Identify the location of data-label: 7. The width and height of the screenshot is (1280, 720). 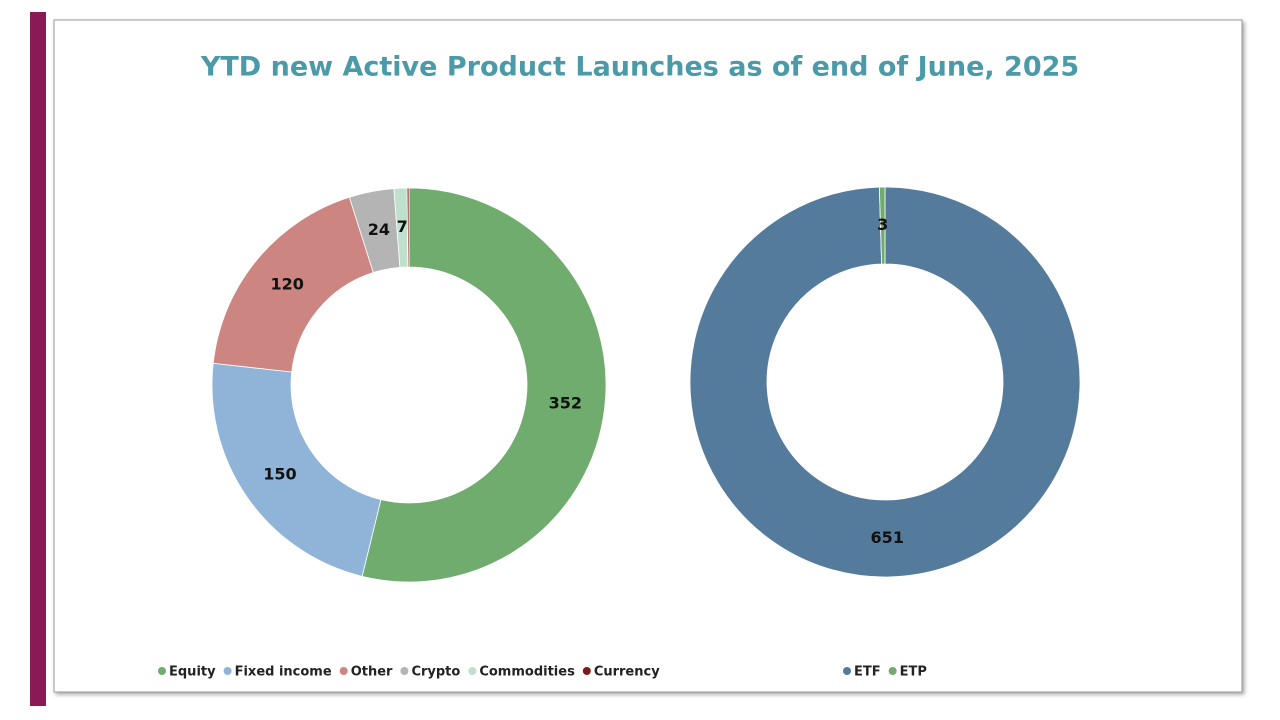
(402, 226).